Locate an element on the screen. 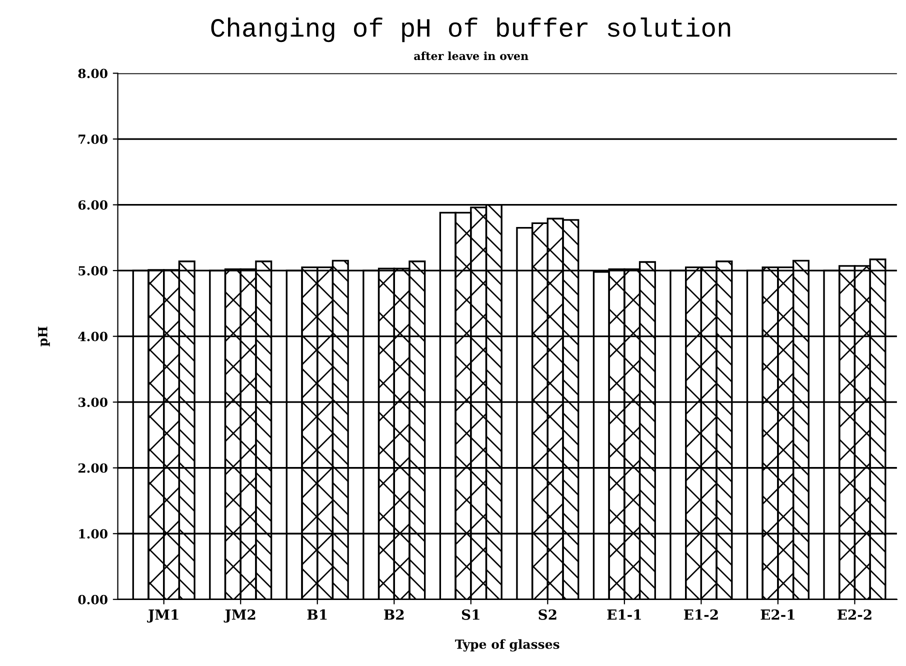 This screenshot has width=906, height=666. x-tick-label: B2 is located at coordinates (394, 614).